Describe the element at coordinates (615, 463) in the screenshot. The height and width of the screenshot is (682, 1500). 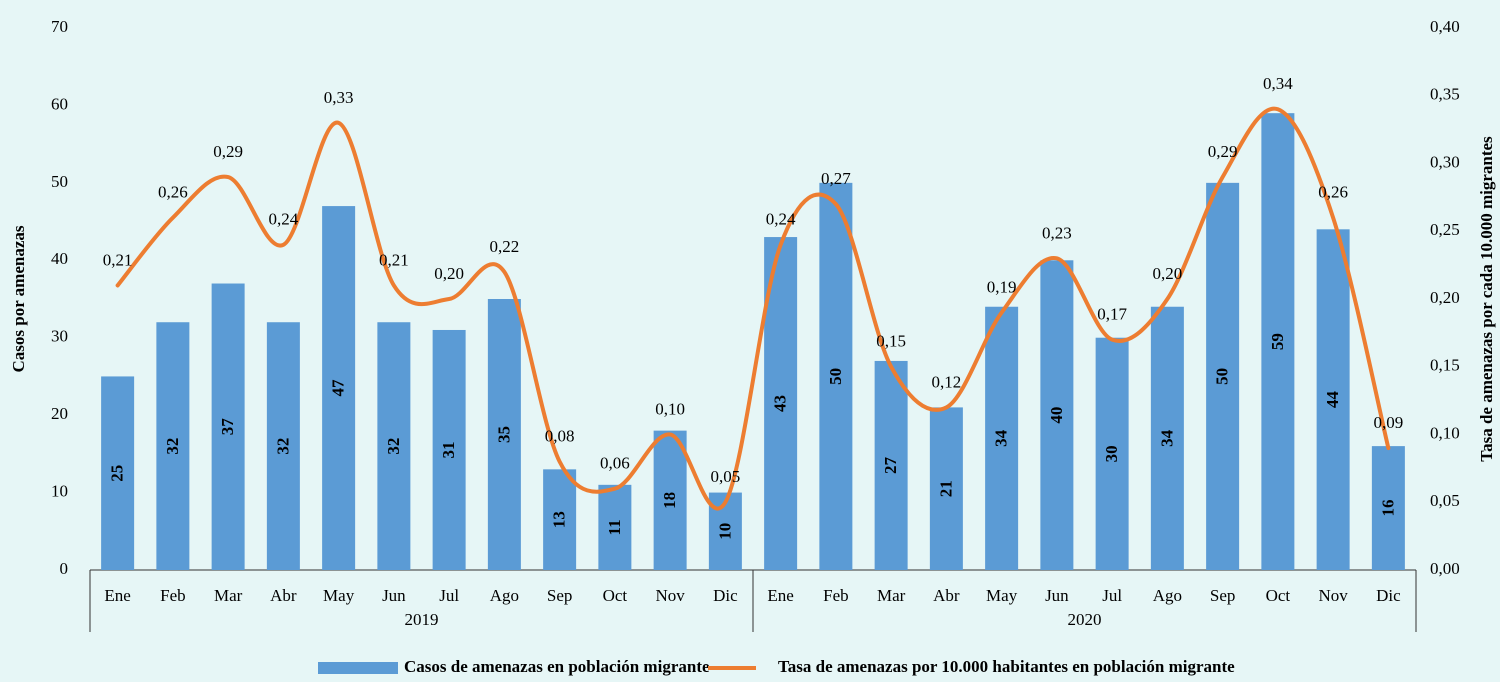
I see `line-value-label: 0,06` at that location.